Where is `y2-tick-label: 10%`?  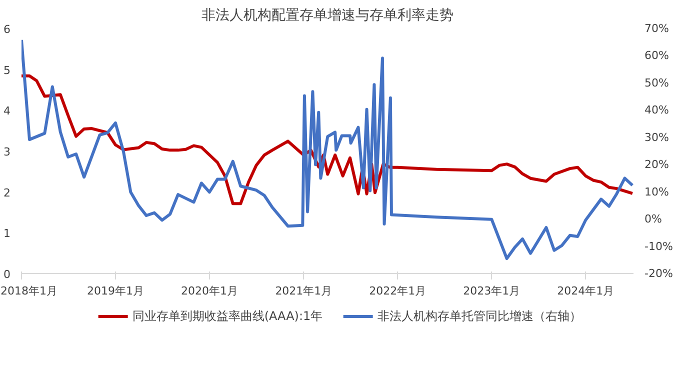 y2-tick-label: 10% is located at coordinates (656, 191).